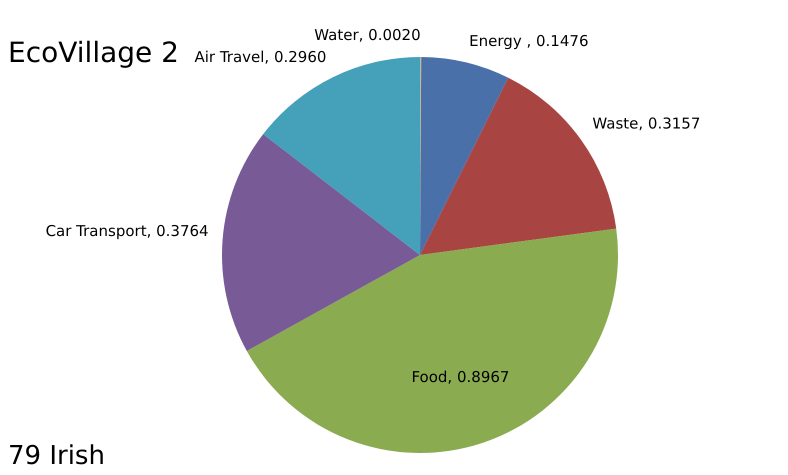 The image size is (788, 475). I want to click on slice-label: Car Transport, 0.3764, so click(127, 231).